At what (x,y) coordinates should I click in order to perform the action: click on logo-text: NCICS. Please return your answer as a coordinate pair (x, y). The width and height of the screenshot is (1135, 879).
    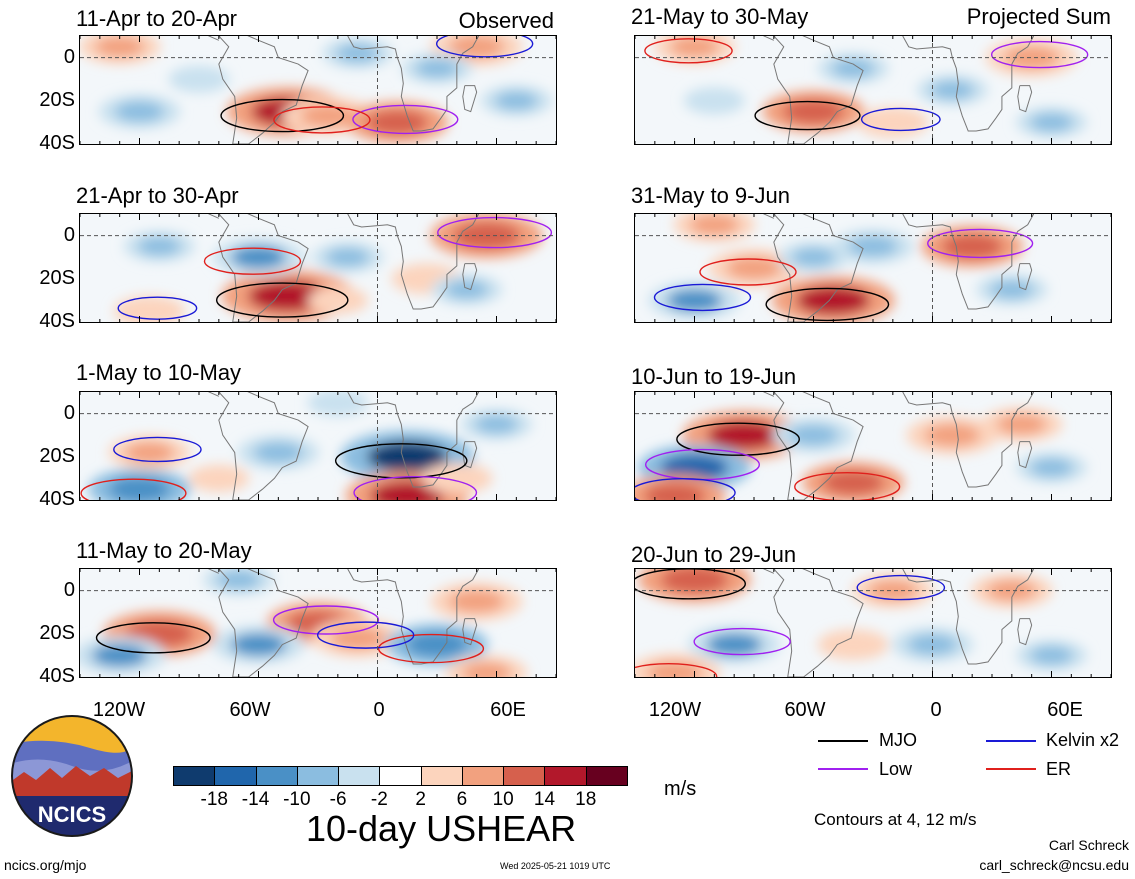
    Looking at the image, I should click on (72, 814).